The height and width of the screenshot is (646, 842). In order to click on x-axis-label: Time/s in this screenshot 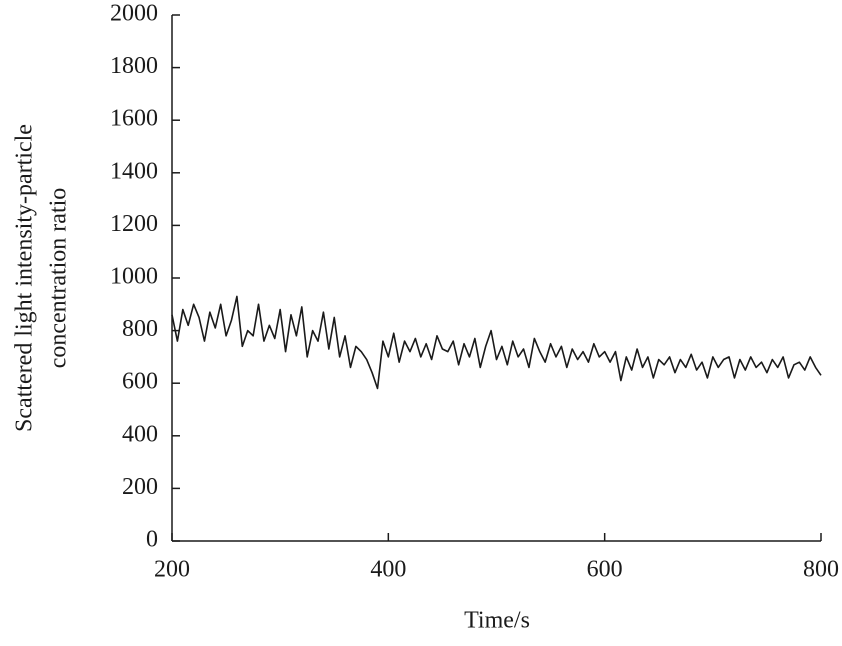, I will do `click(497, 621)`.